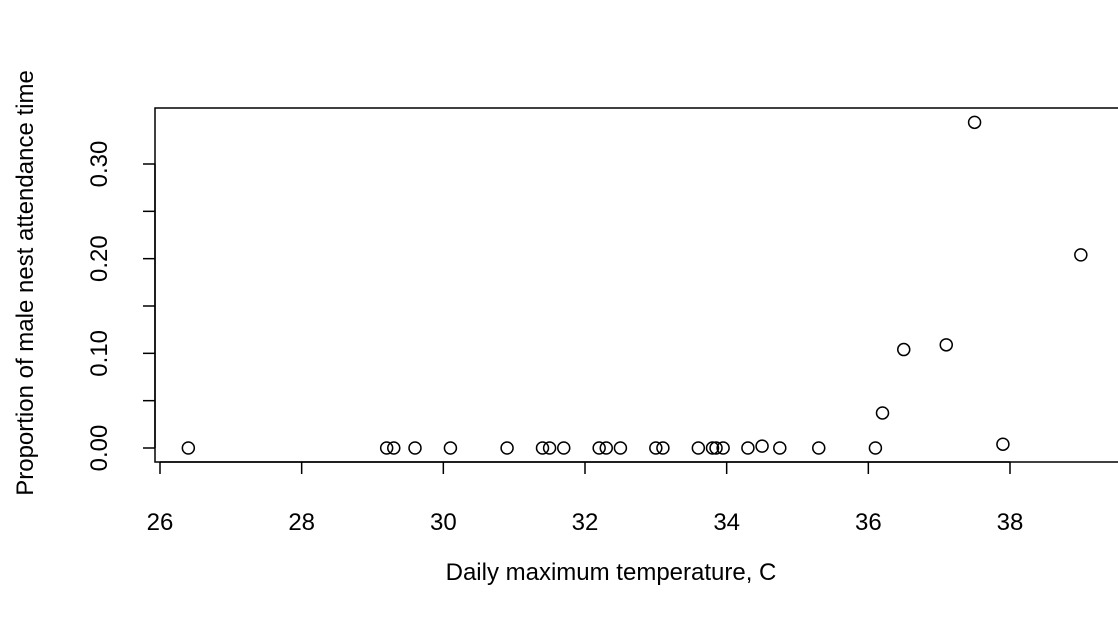 The width and height of the screenshot is (1118, 619). Describe the element at coordinates (99, 258) in the screenshot. I see `y-tick-label: 0.20` at that location.